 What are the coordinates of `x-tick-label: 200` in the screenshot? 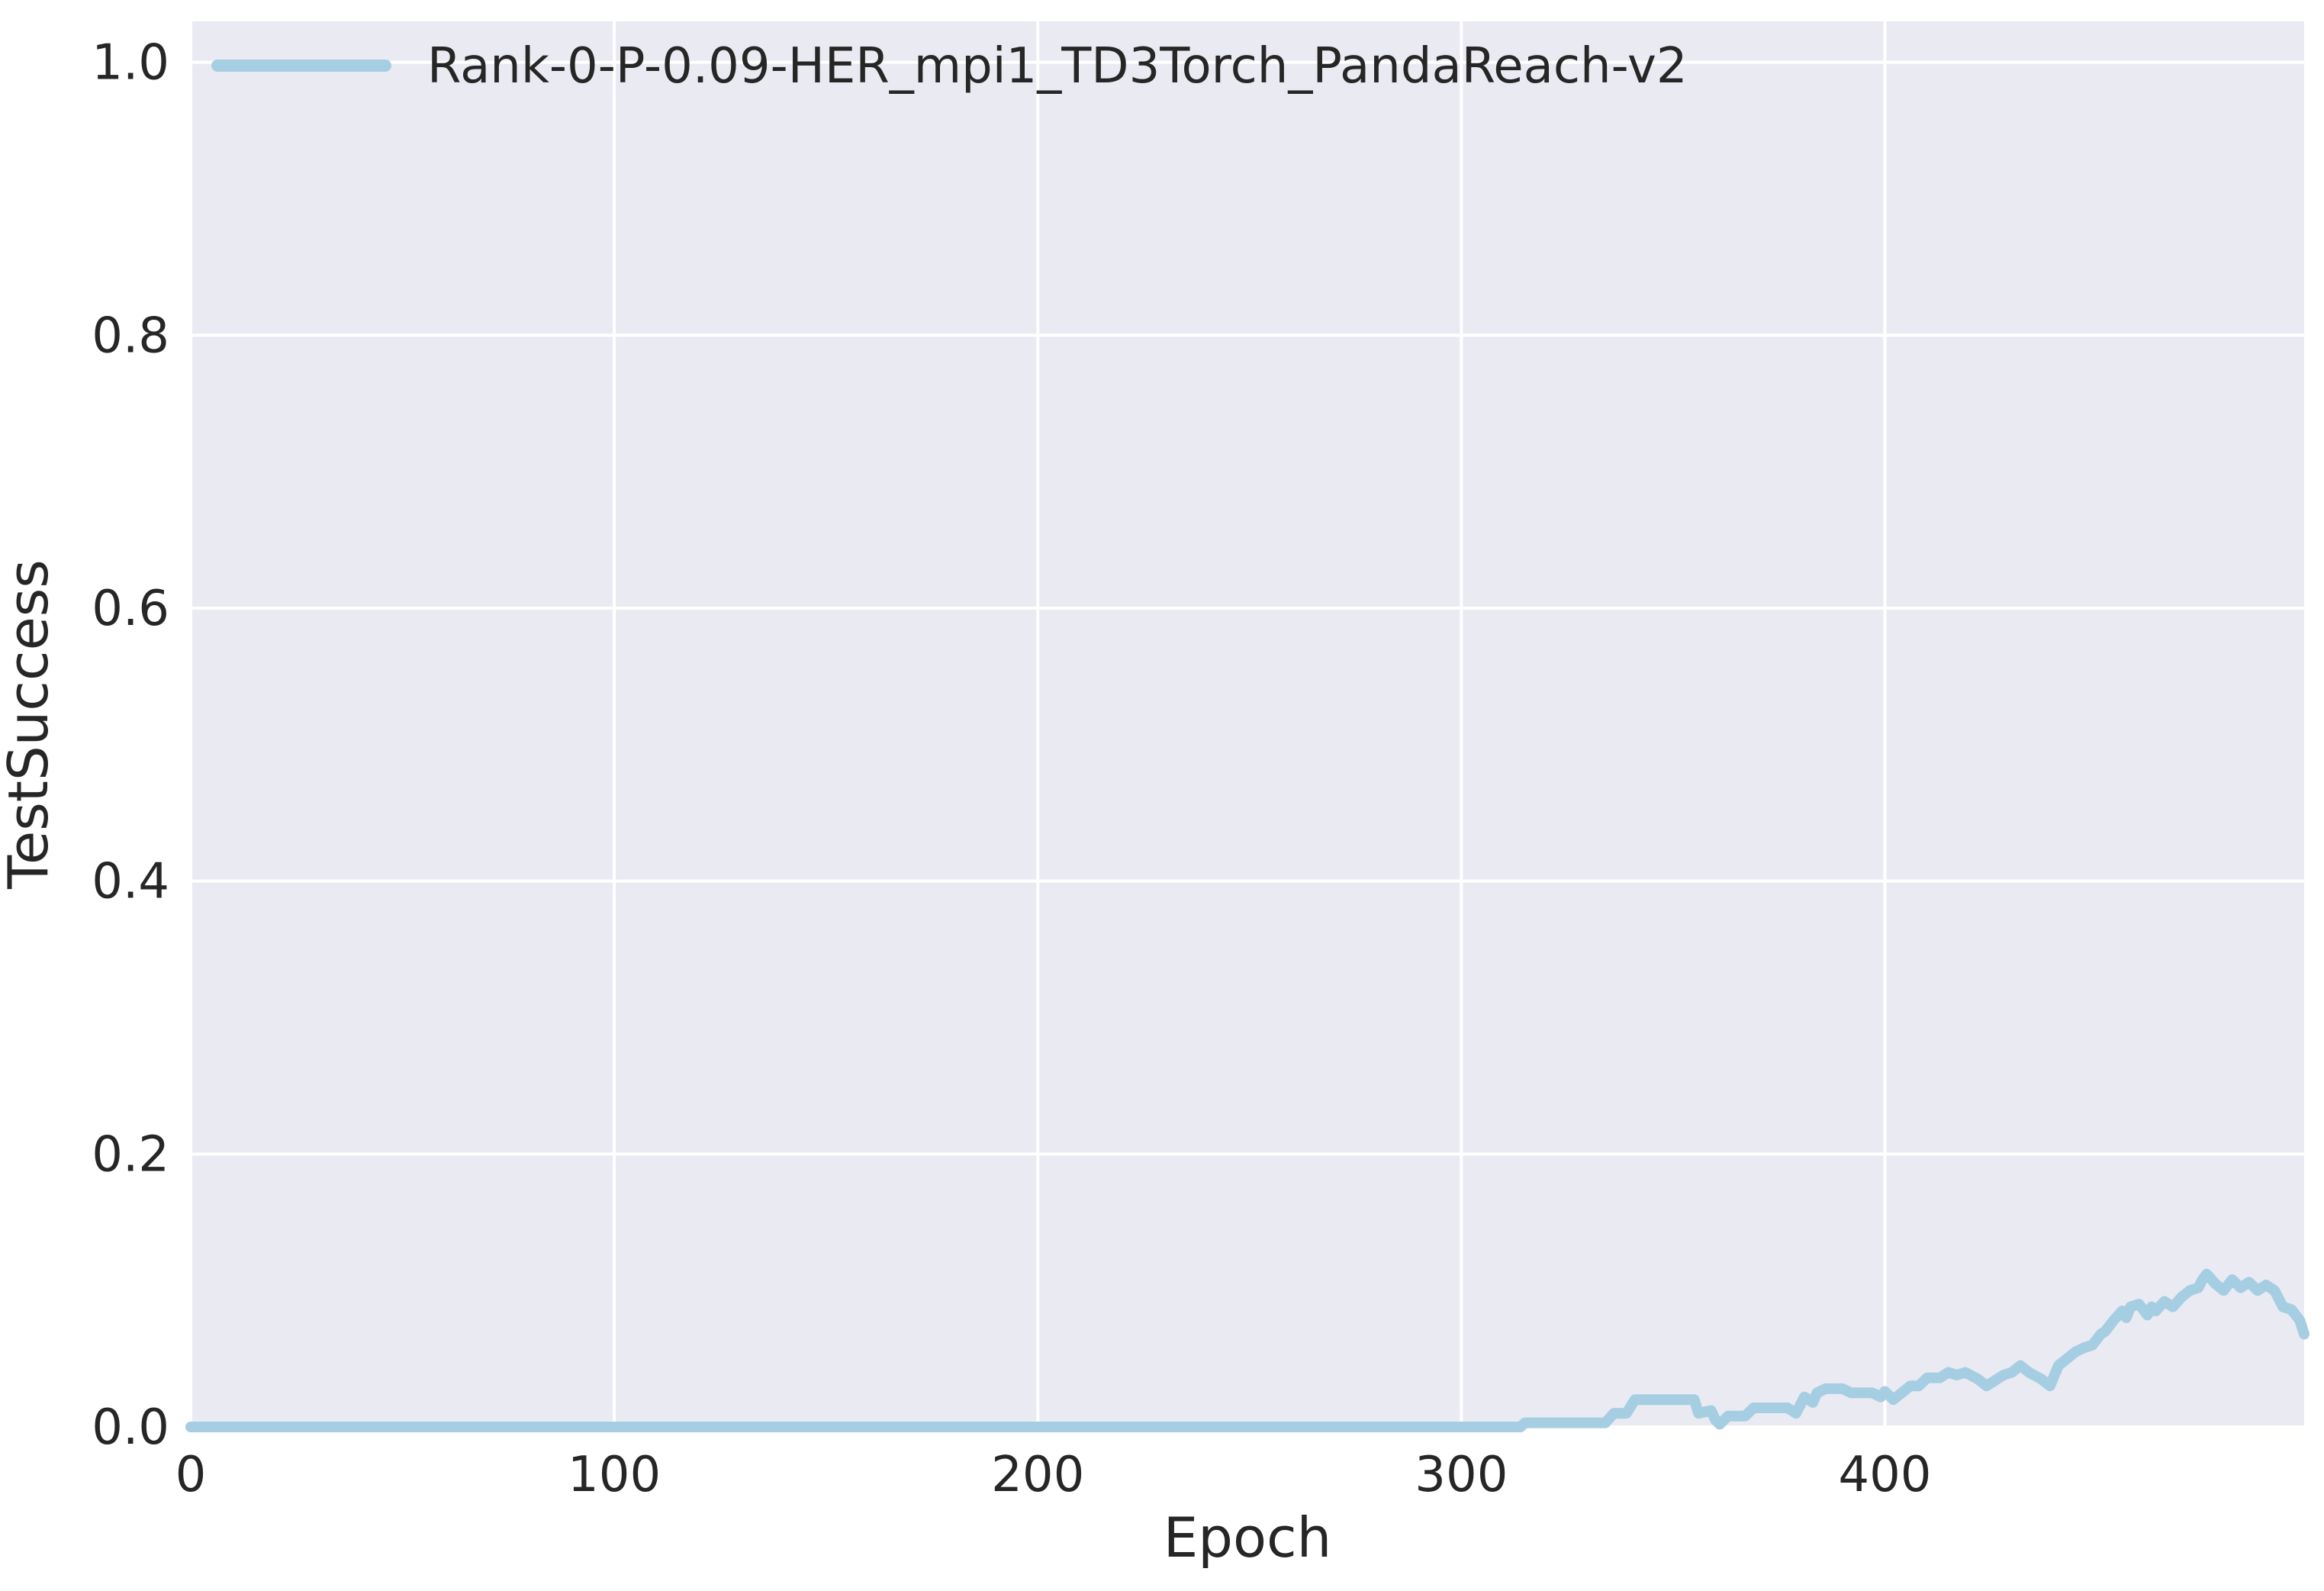 It's located at (1037, 1475).